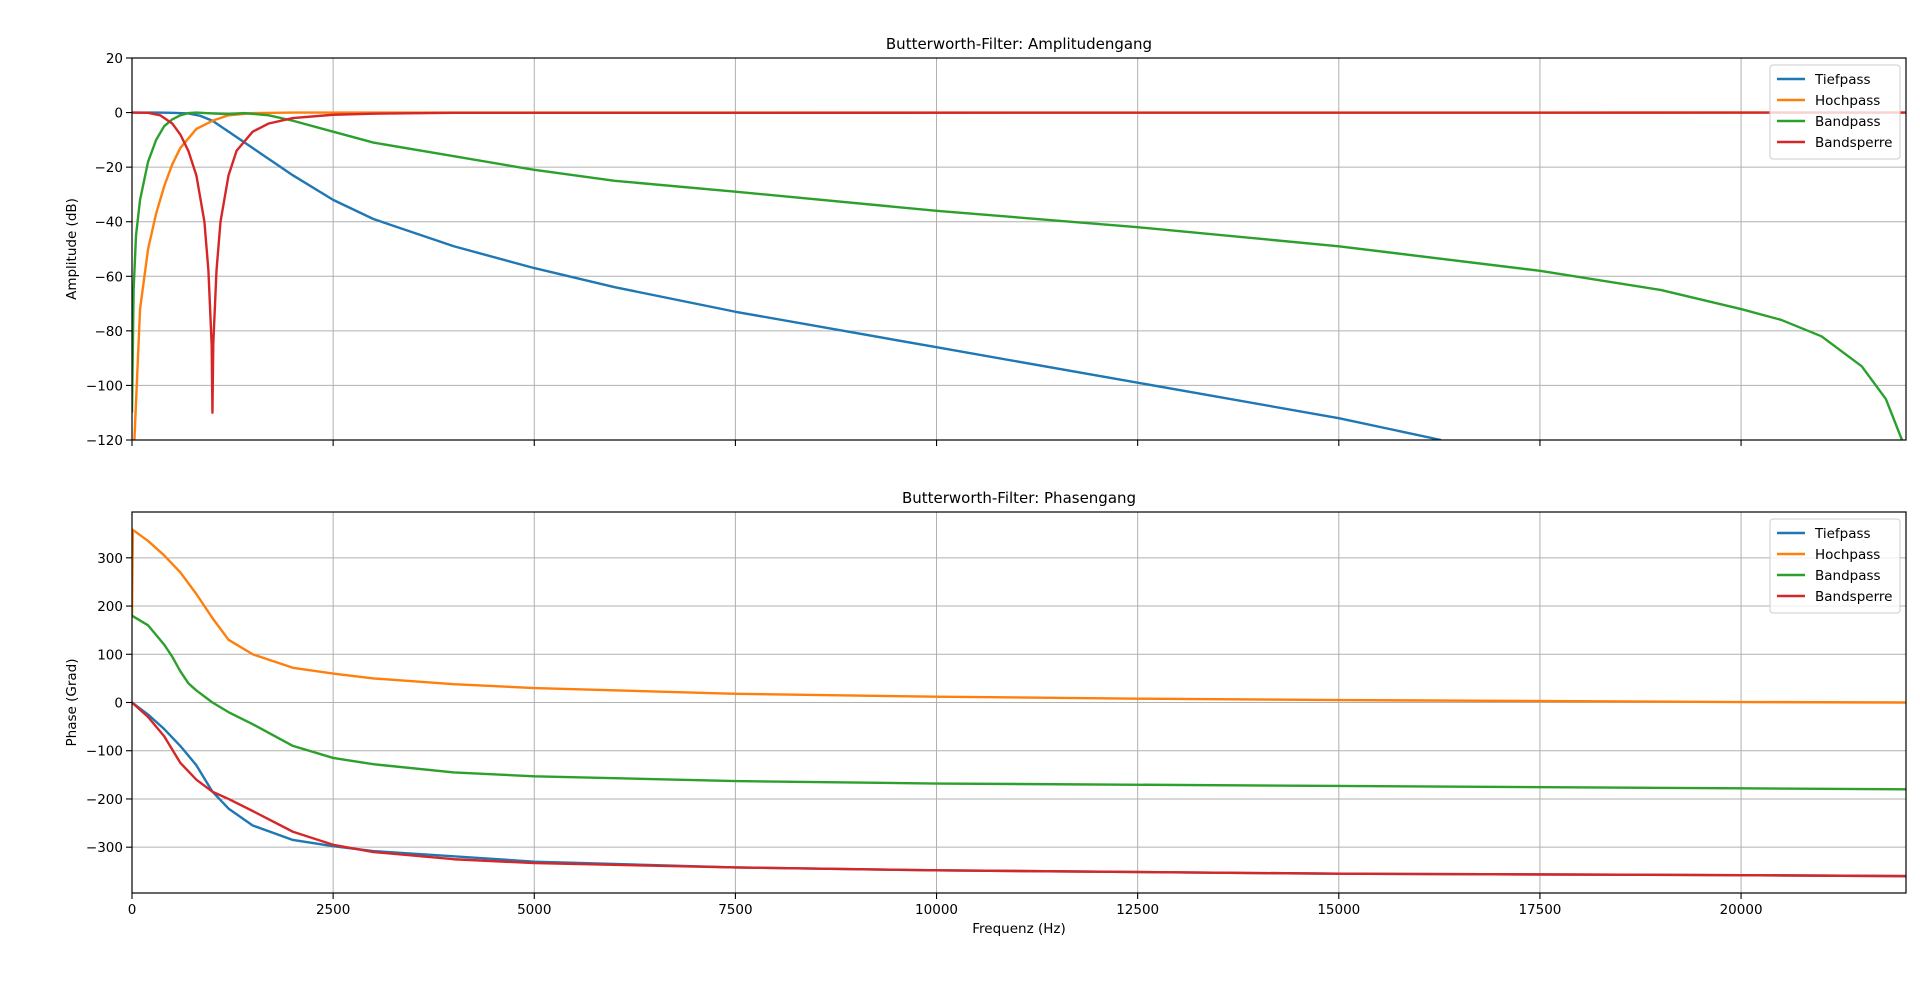 This screenshot has width=1920, height=985. What do you see at coordinates (1019, 44) in the screenshot?
I see `chart-title: Butterworth-Filter: Amplitudengang` at bounding box center [1019, 44].